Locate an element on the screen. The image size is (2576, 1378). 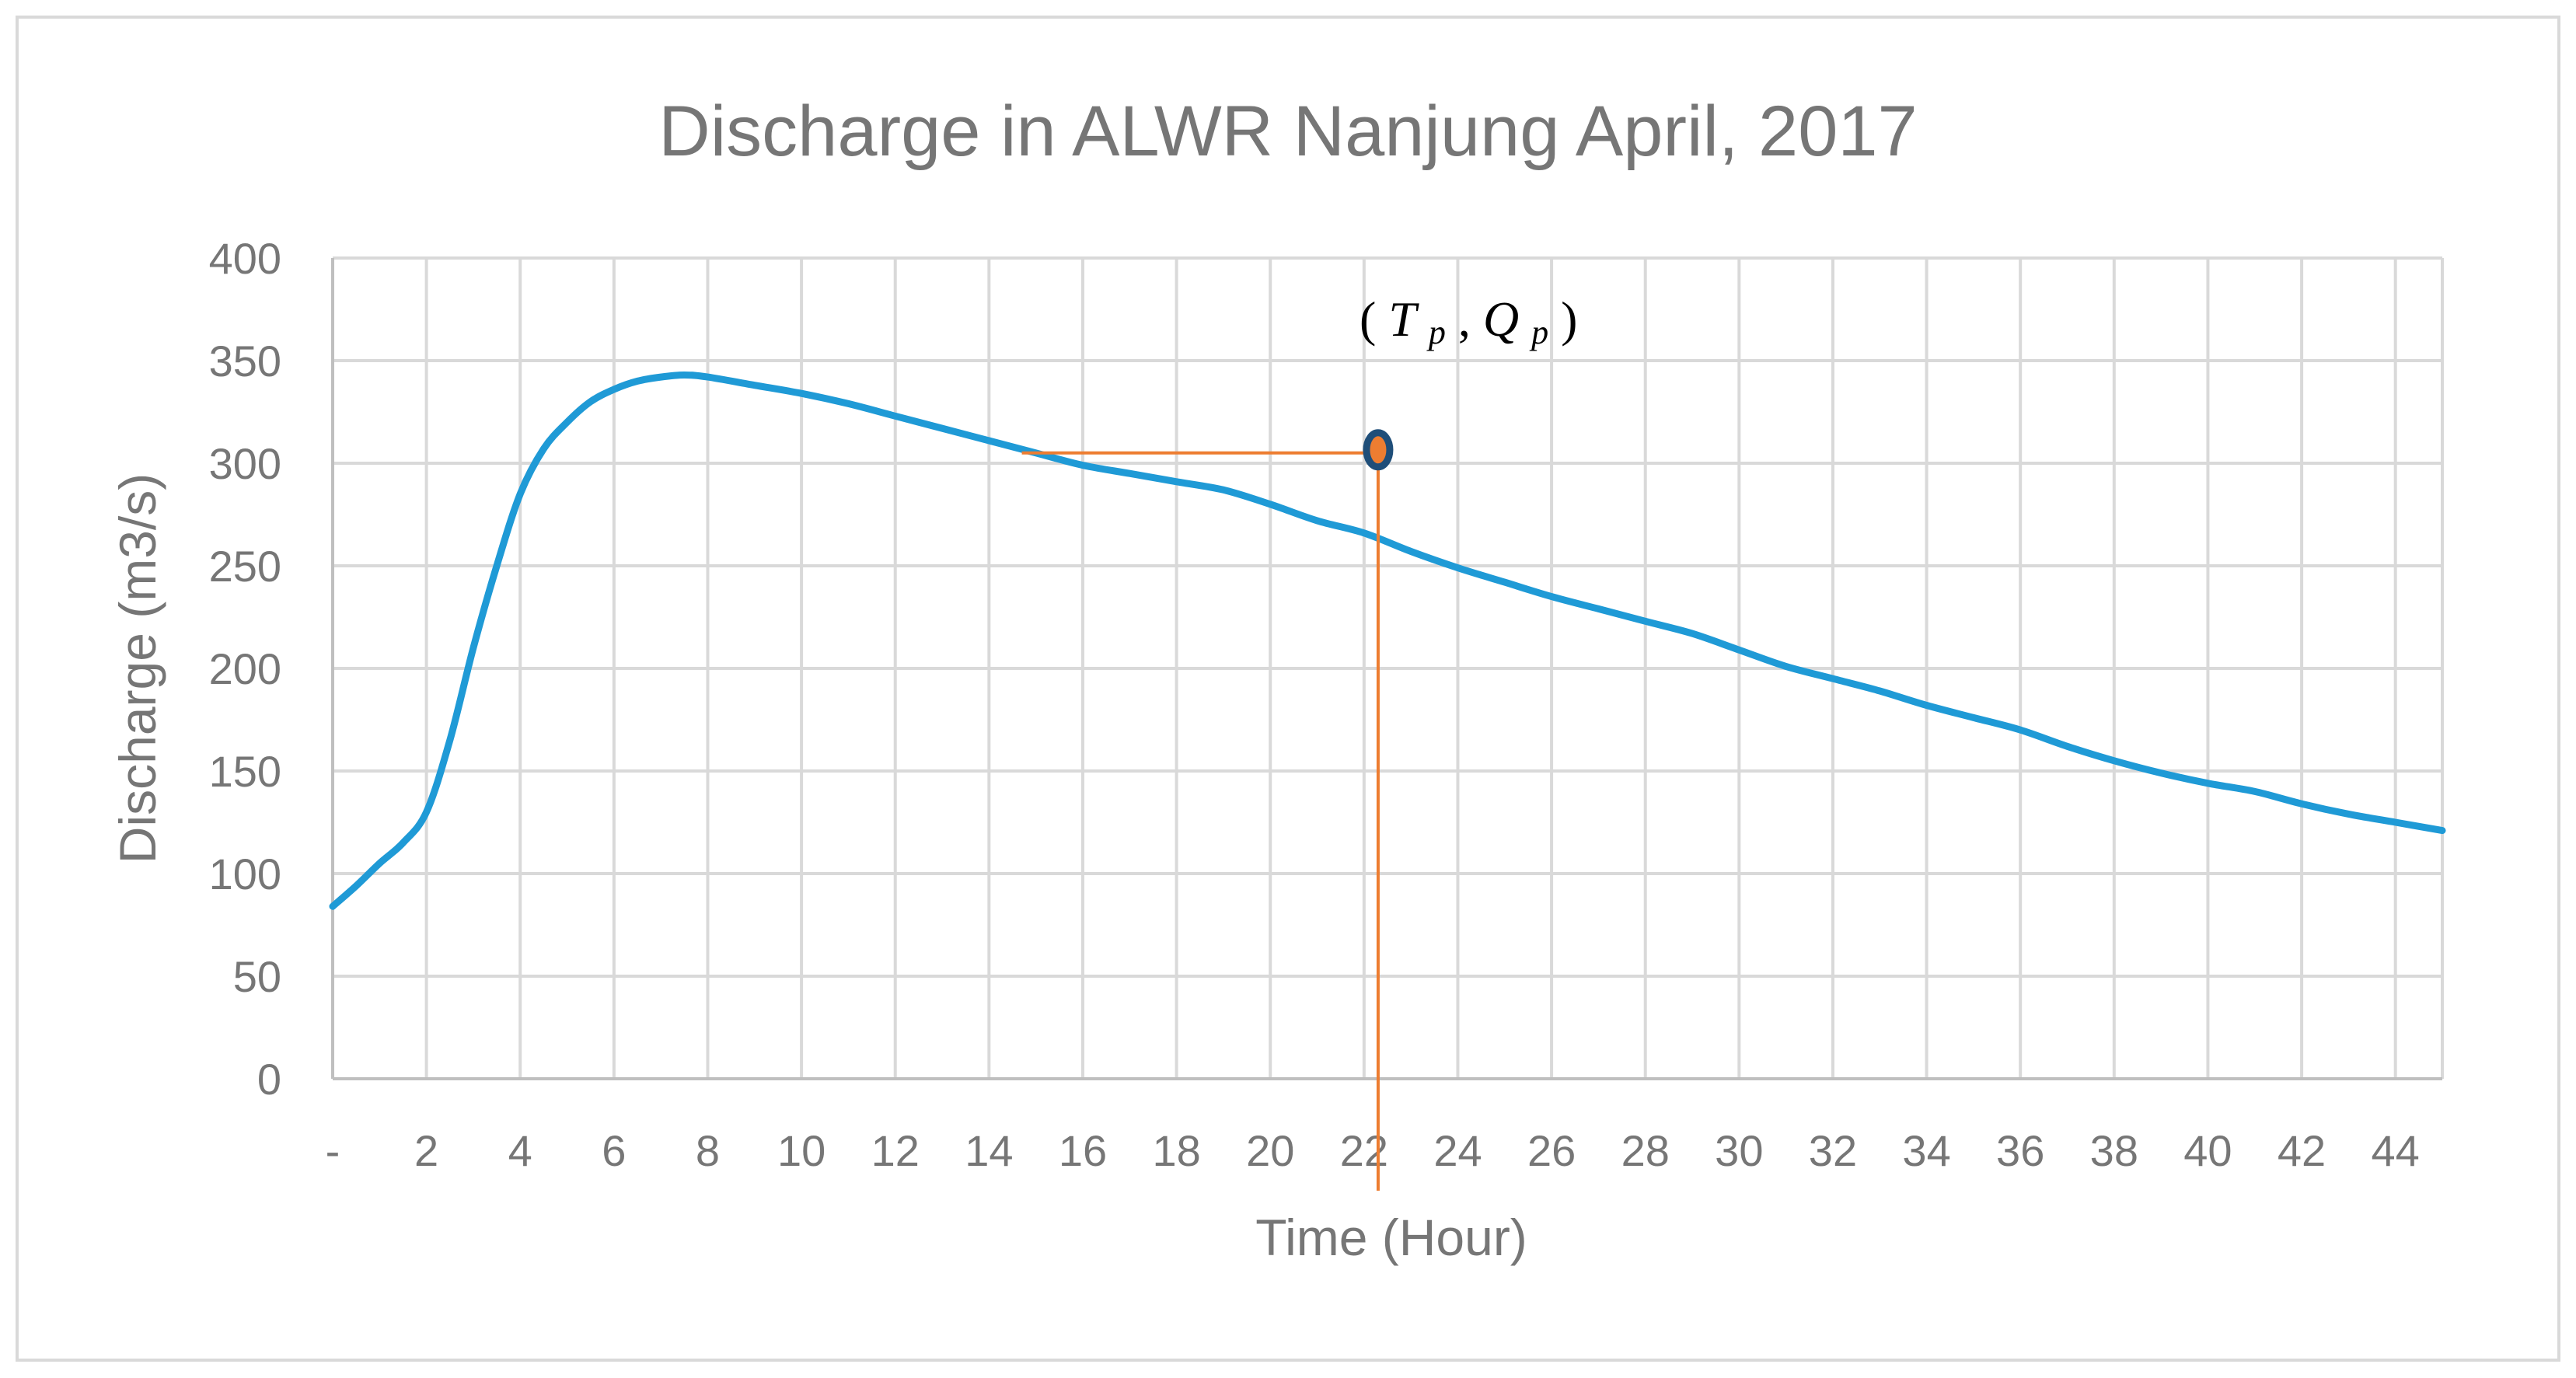
y-tick-label: 400 is located at coordinates (245, 258).